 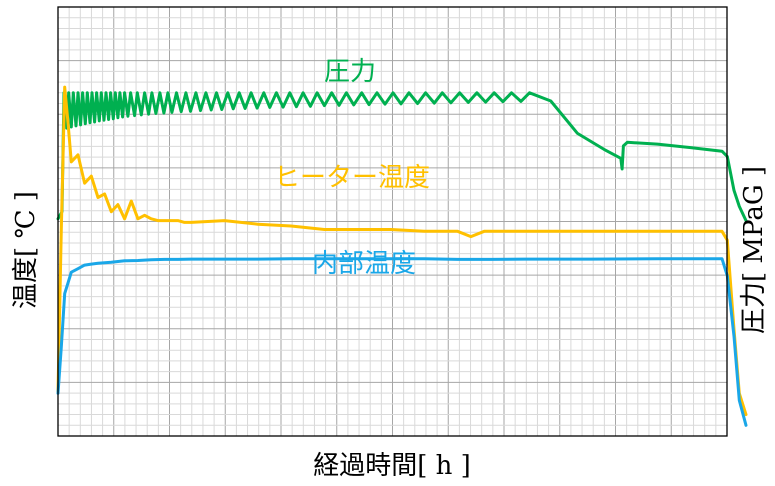 What do you see at coordinates (754, 250) in the screenshot?
I see `y-axis-right-title: 圧力[ MPaG ]` at bounding box center [754, 250].